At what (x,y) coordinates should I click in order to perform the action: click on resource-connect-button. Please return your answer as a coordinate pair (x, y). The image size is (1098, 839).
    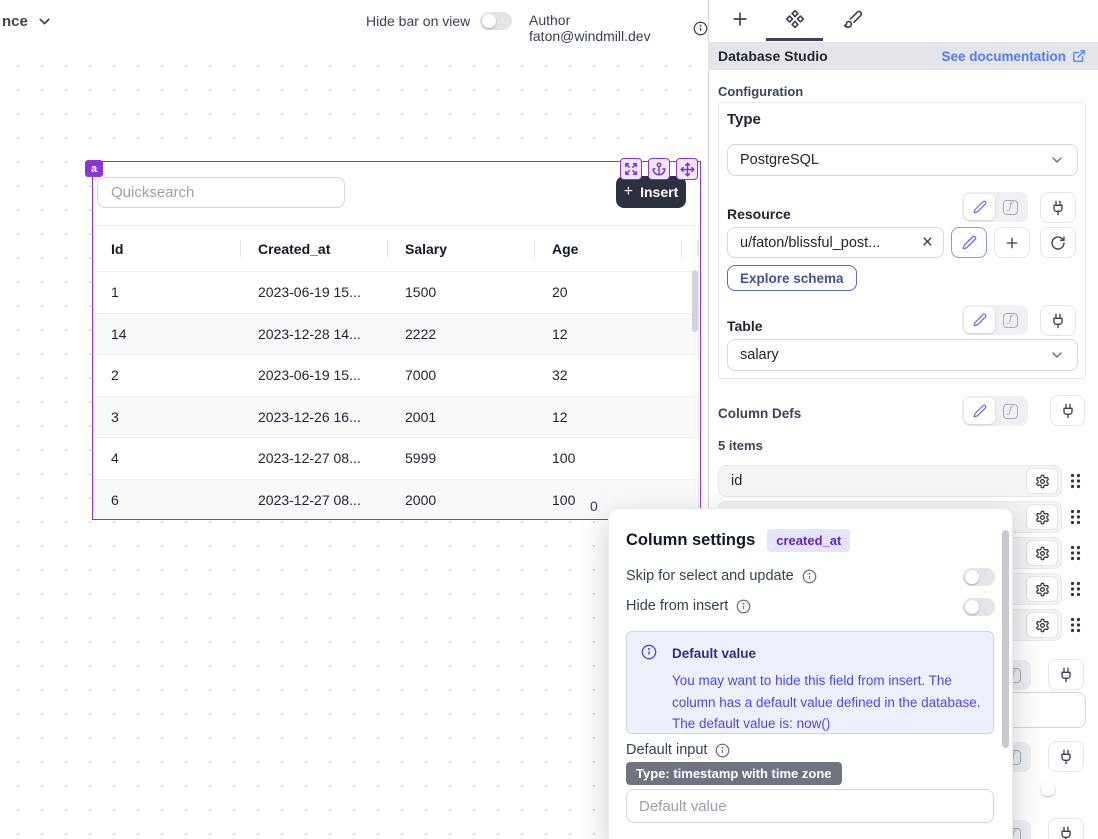
    Looking at the image, I should click on (1058, 207).